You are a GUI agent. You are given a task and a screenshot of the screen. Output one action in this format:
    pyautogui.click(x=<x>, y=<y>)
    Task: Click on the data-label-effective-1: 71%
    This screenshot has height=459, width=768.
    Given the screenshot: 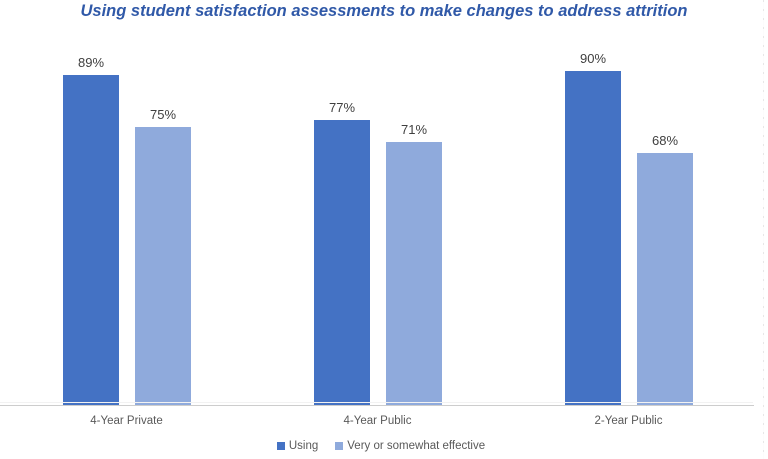 What is the action you would take?
    pyautogui.click(x=414, y=129)
    